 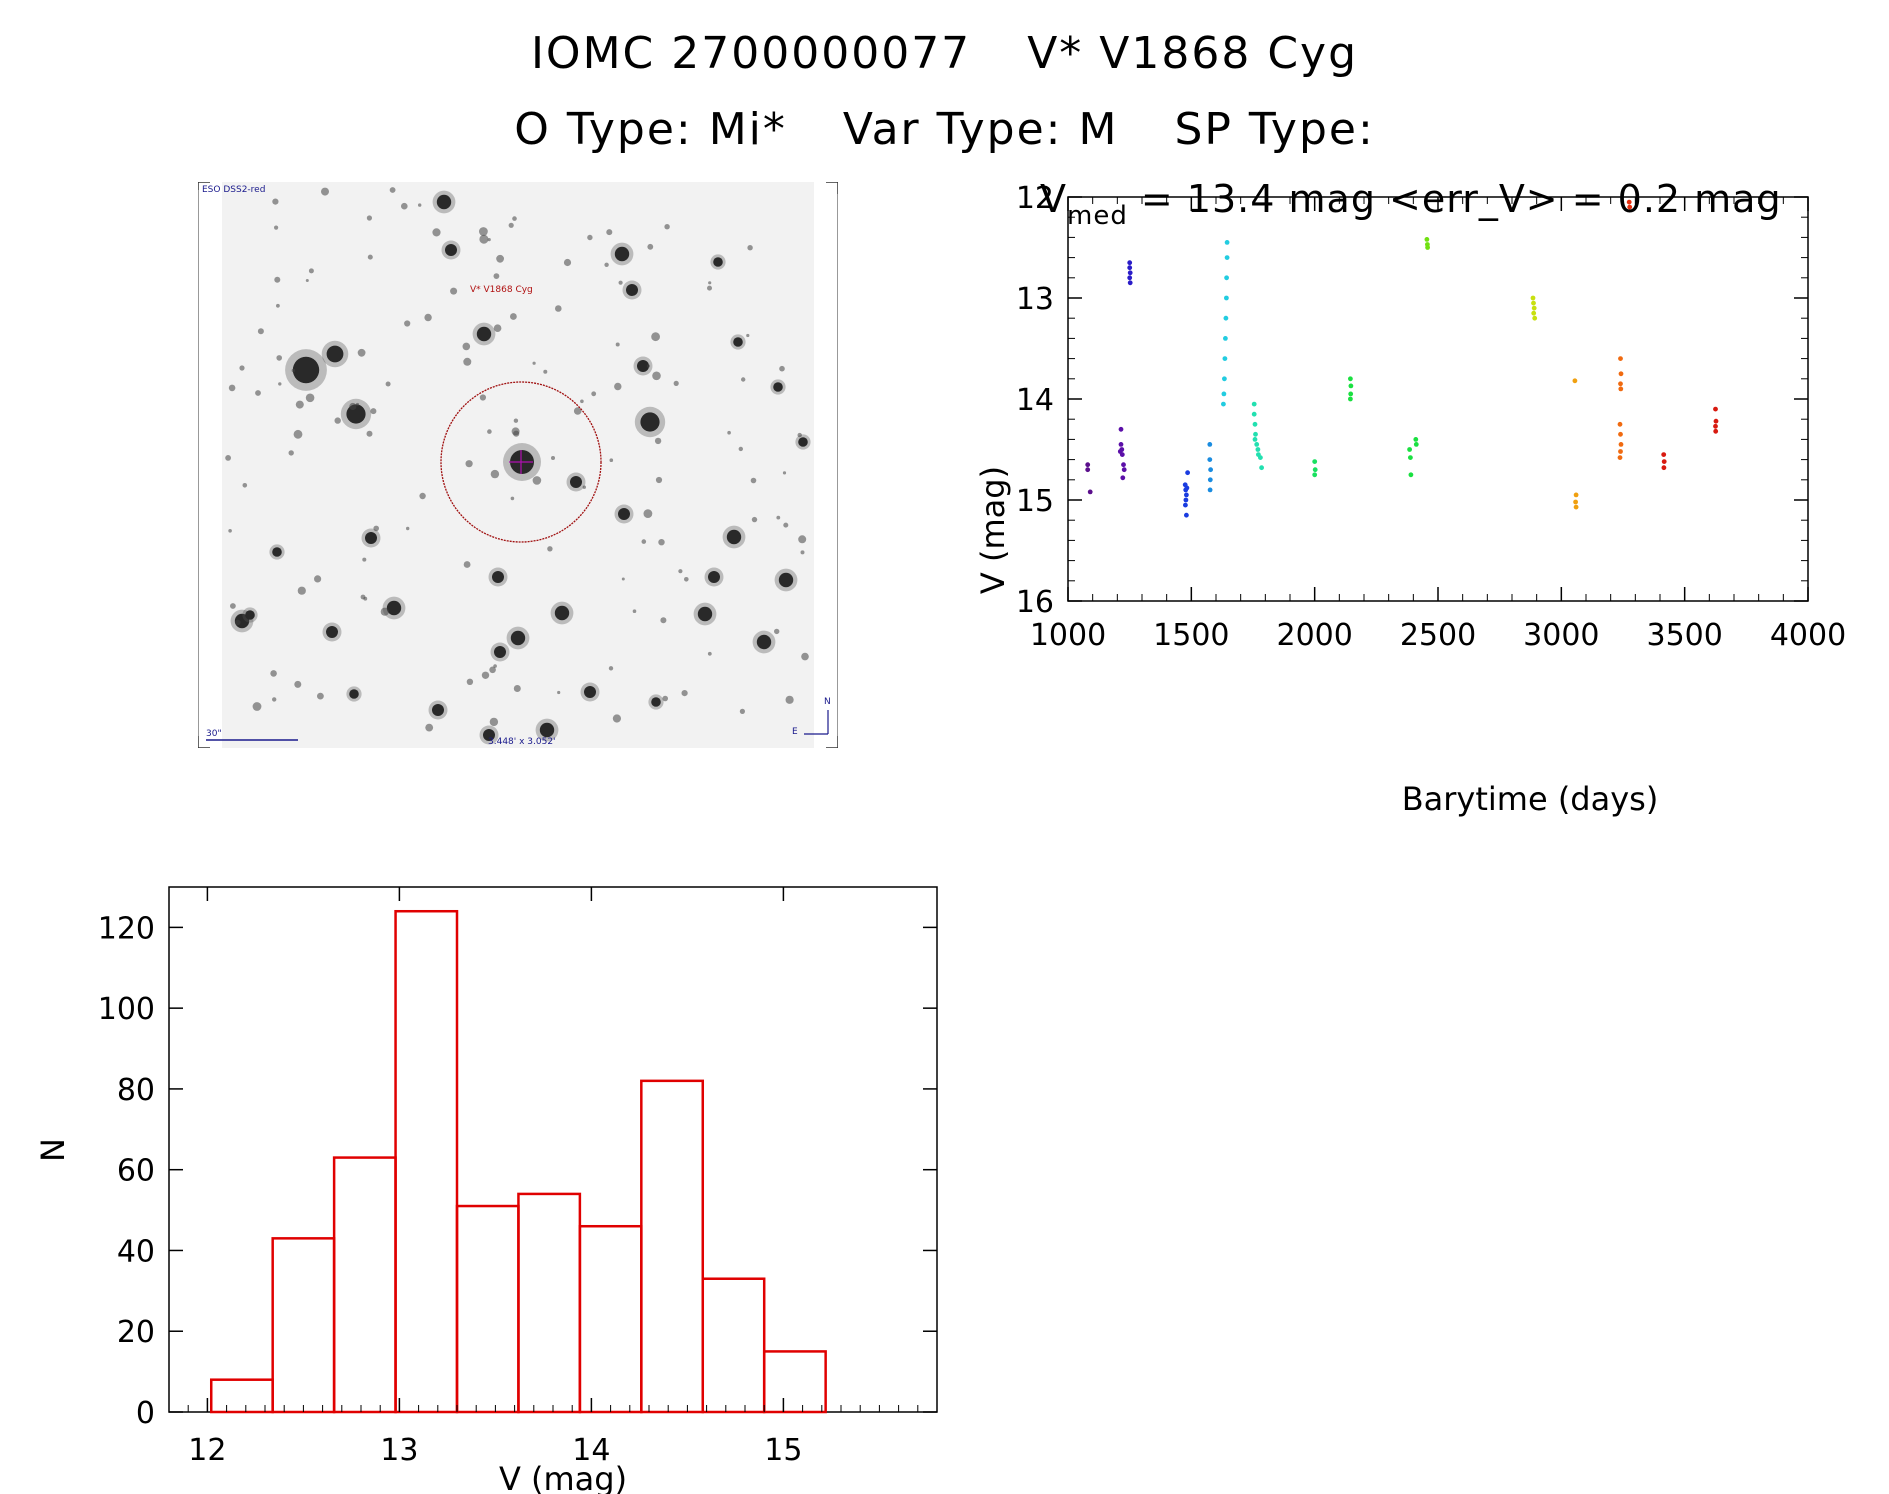 I want to click on lc-x-tick-label: 2500, so click(x=1438, y=635).